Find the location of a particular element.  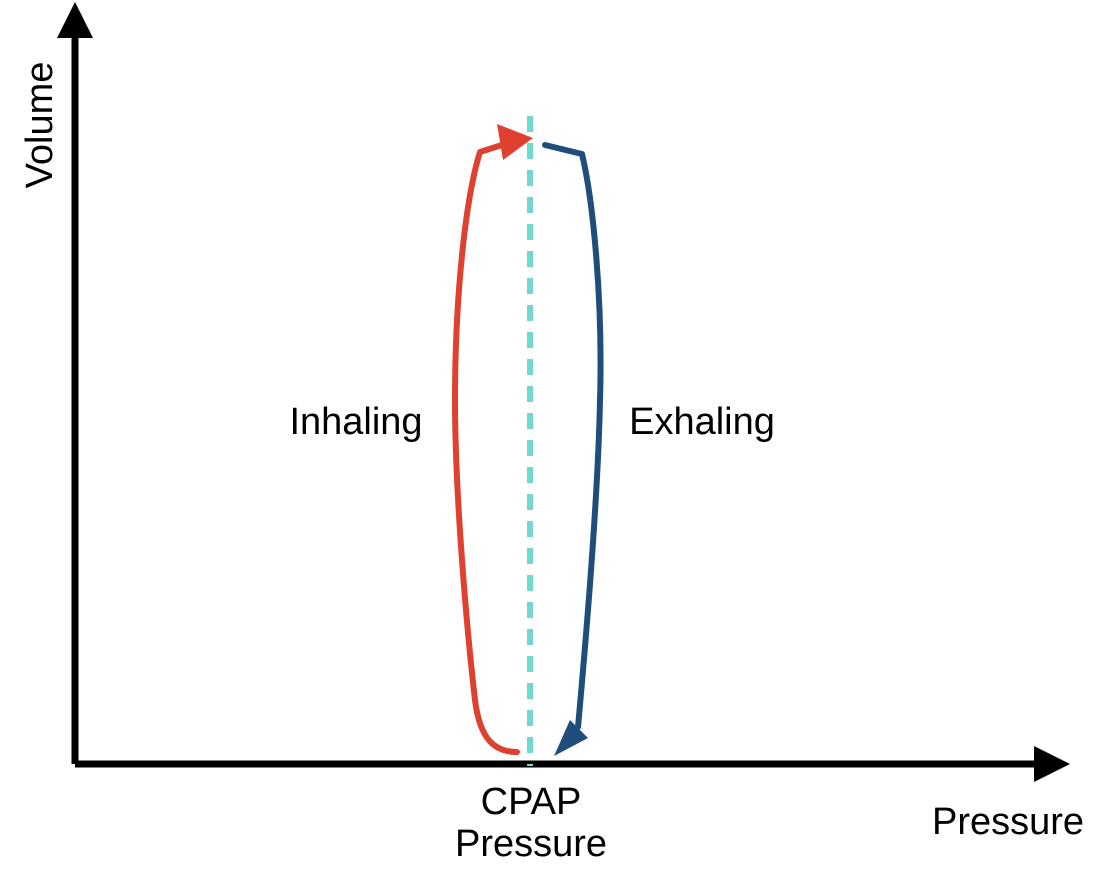

x-axis-label: Pressure is located at coordinates (1008, 822).